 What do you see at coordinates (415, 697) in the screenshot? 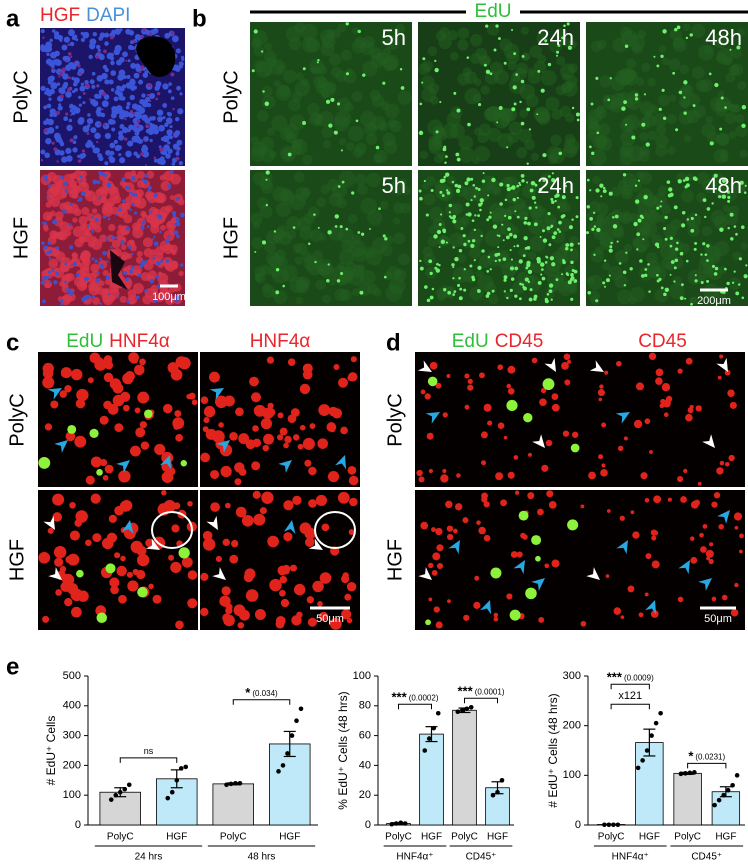
I see `significance: *** (0.0002)` at bounding box center [415, 697].